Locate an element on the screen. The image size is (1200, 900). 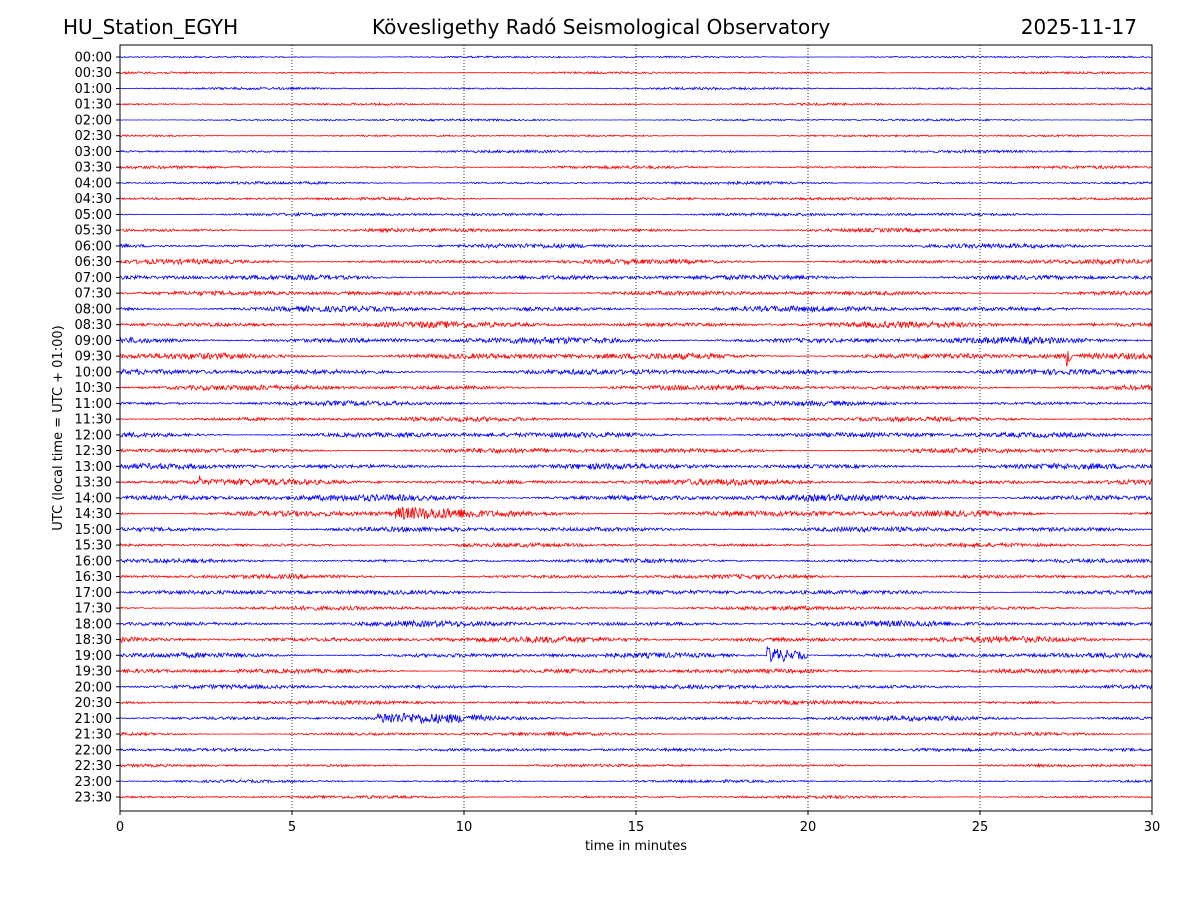
y-tick-label: 10:00 is located at coordinates (93, 372).